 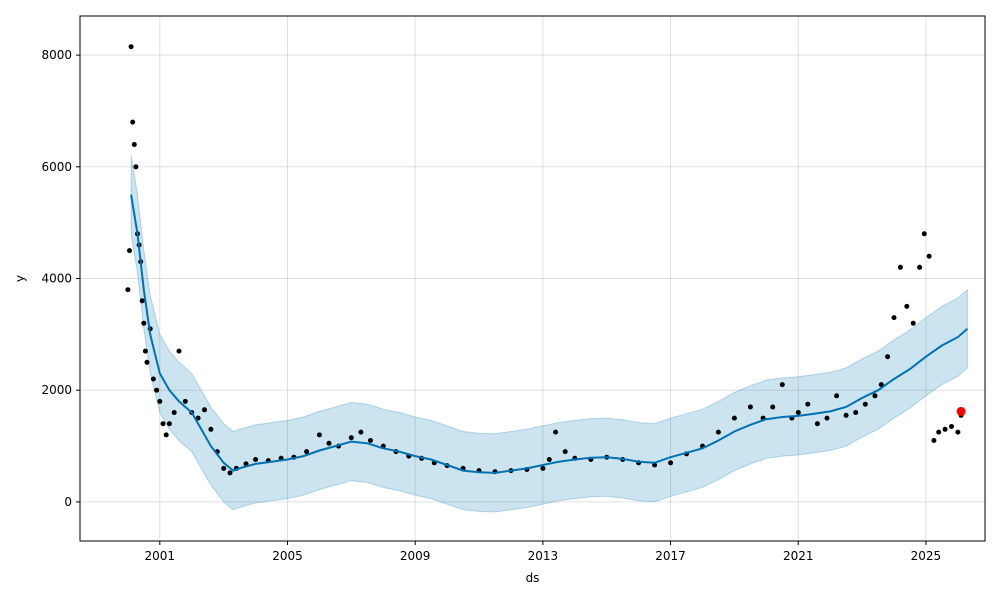 I want to click on x-tick-label: 2009, so click(x=415, y=556).